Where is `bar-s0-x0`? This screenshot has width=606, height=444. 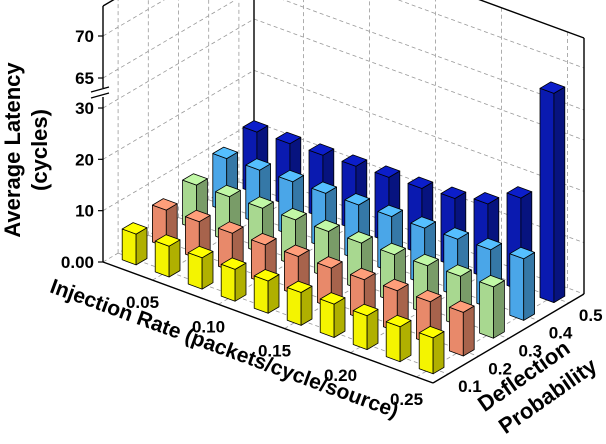
bar-s0-x0 is located at coordinates (134, 244).